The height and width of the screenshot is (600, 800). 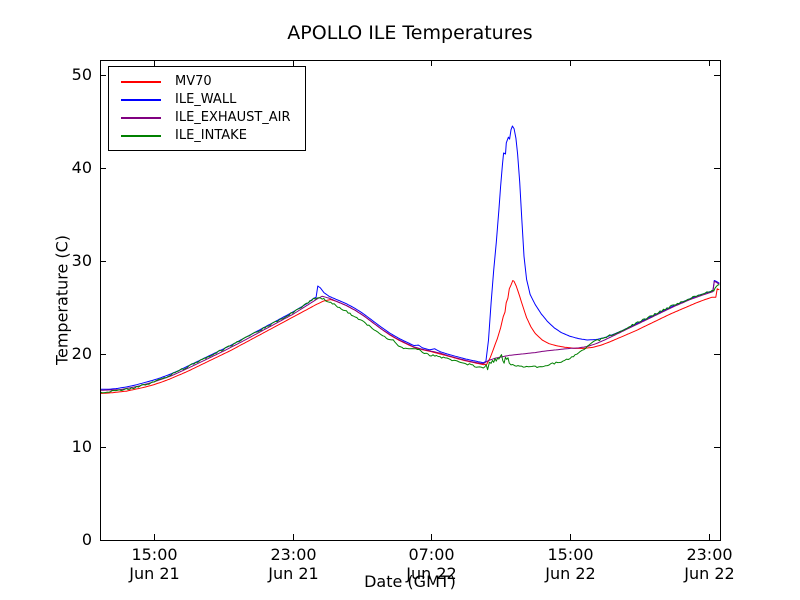 What do you see at coordinates (141, 99) in the screenshot?
I see `legend-line-sample-blue` at bounding box center [141, 99].